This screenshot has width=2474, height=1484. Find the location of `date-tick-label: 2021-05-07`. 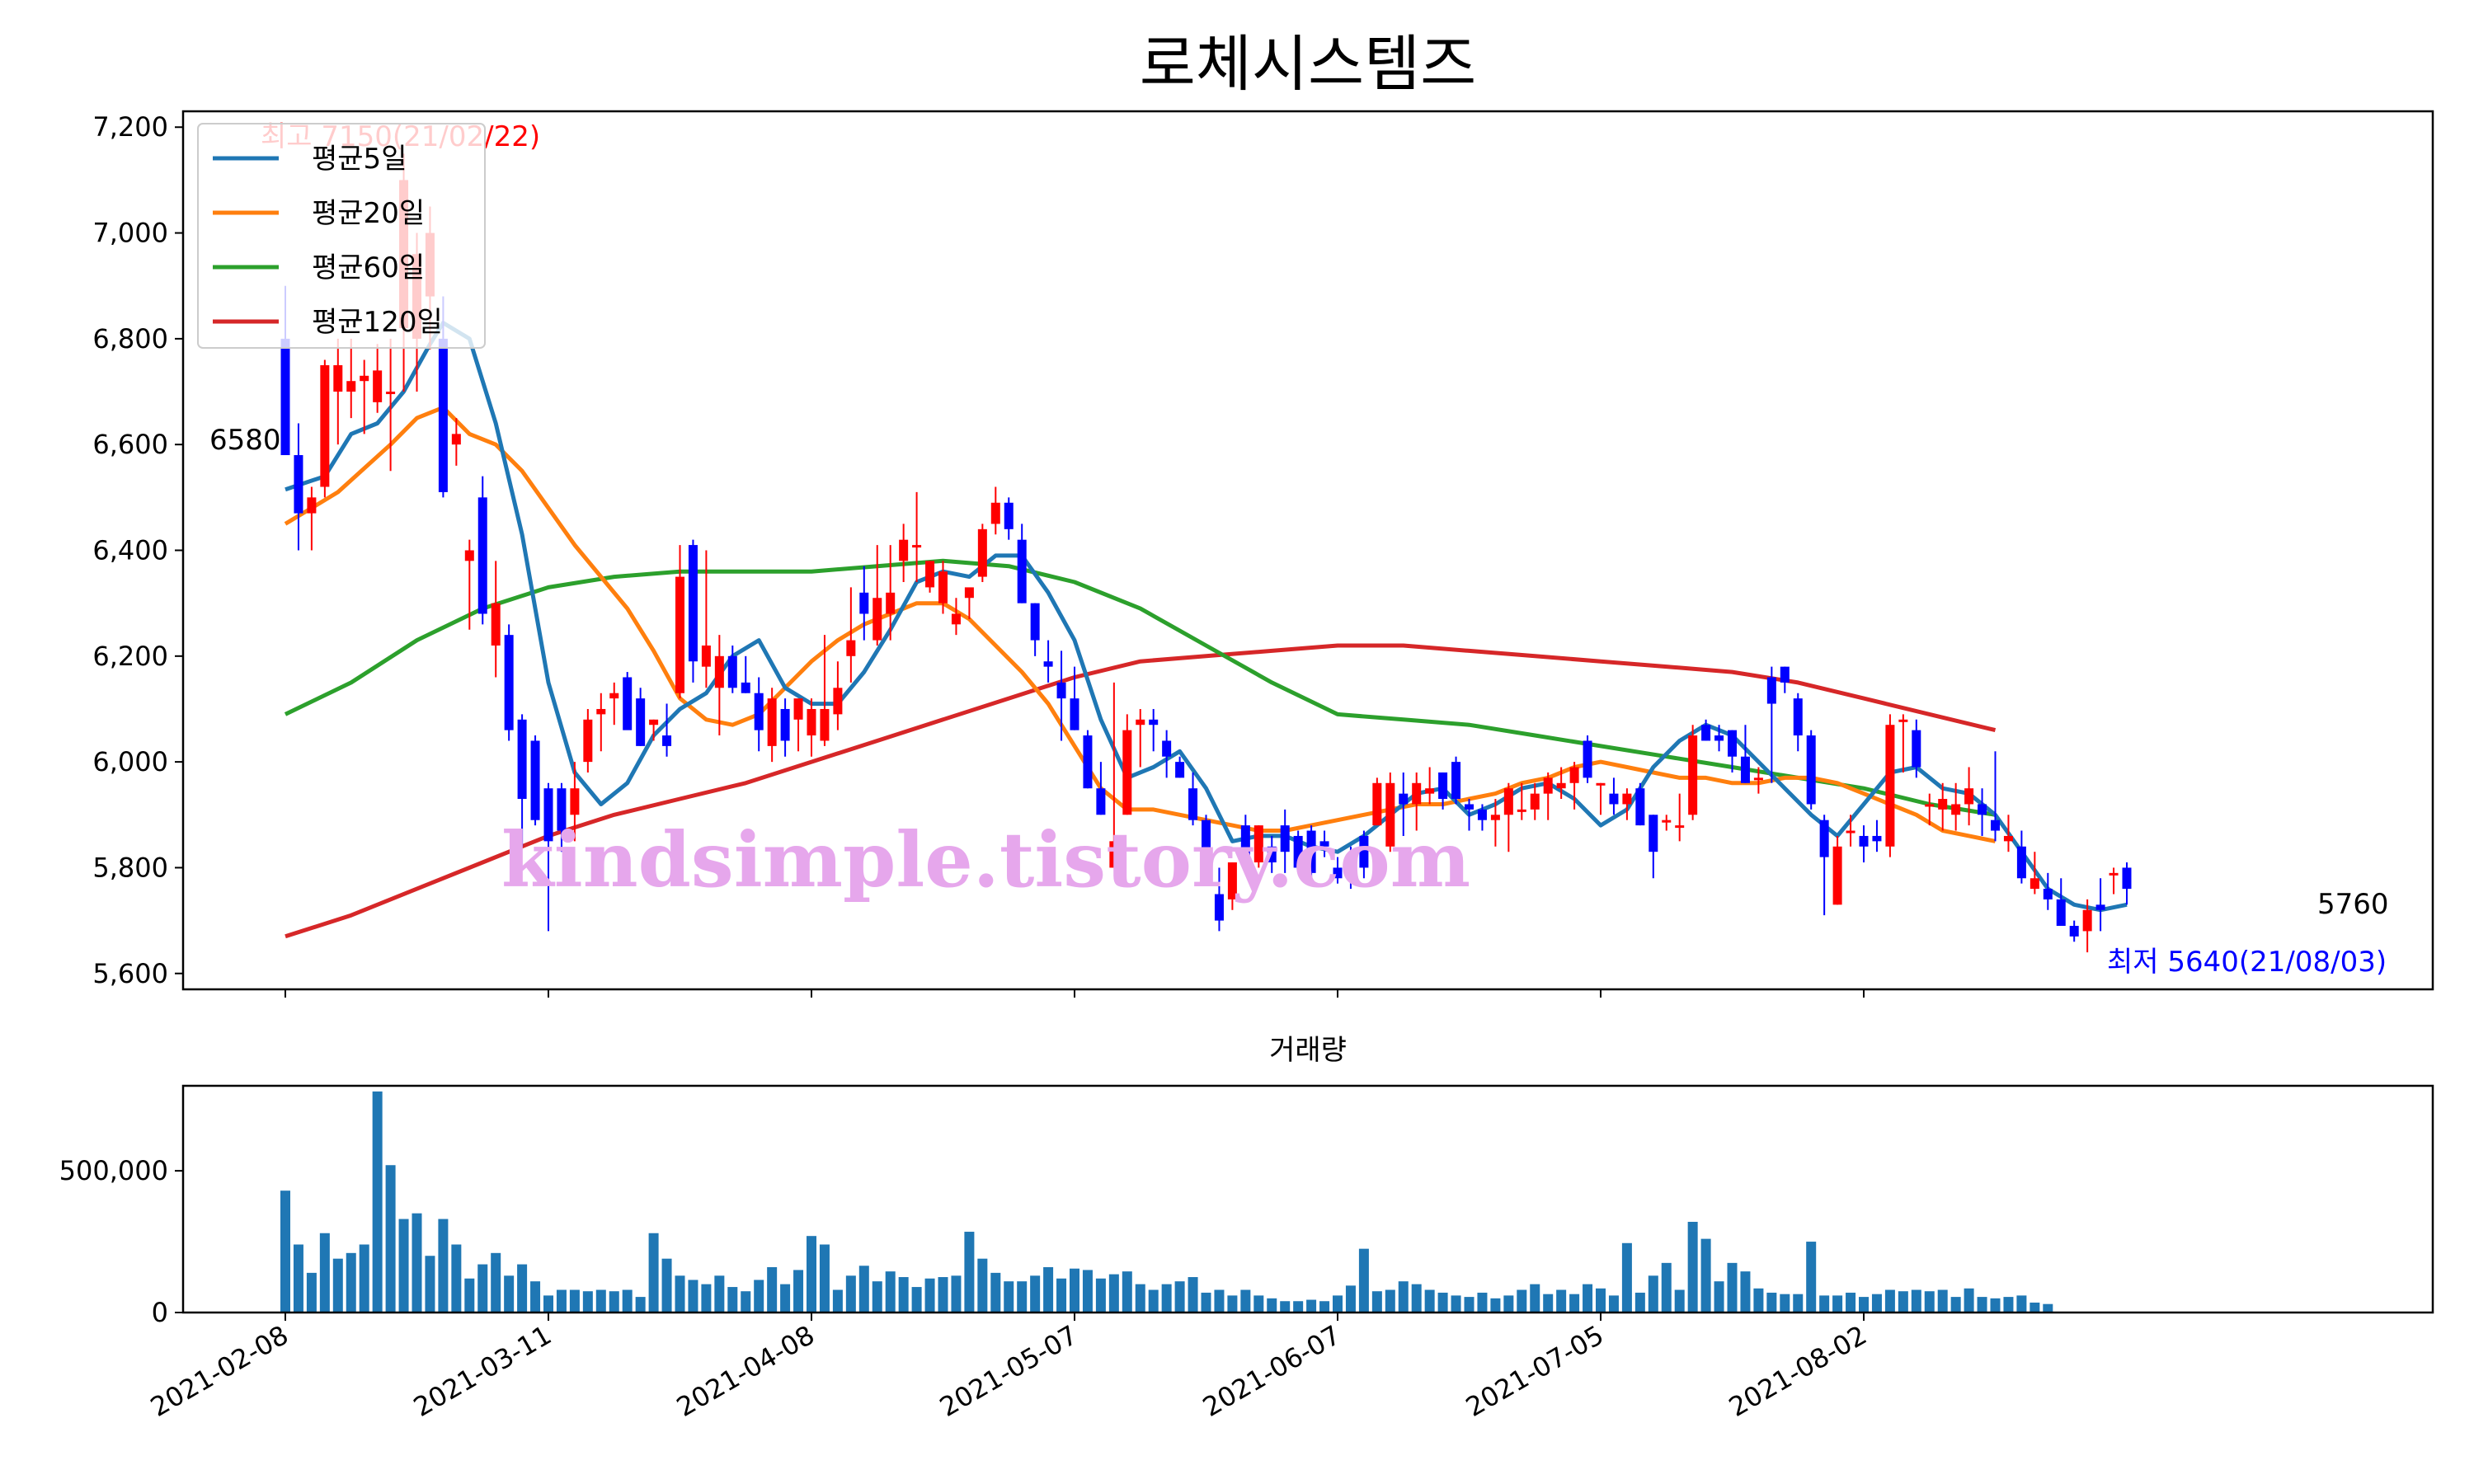

date-tick-label: 2021-05-07 is located at coordinates (1008, 1371).